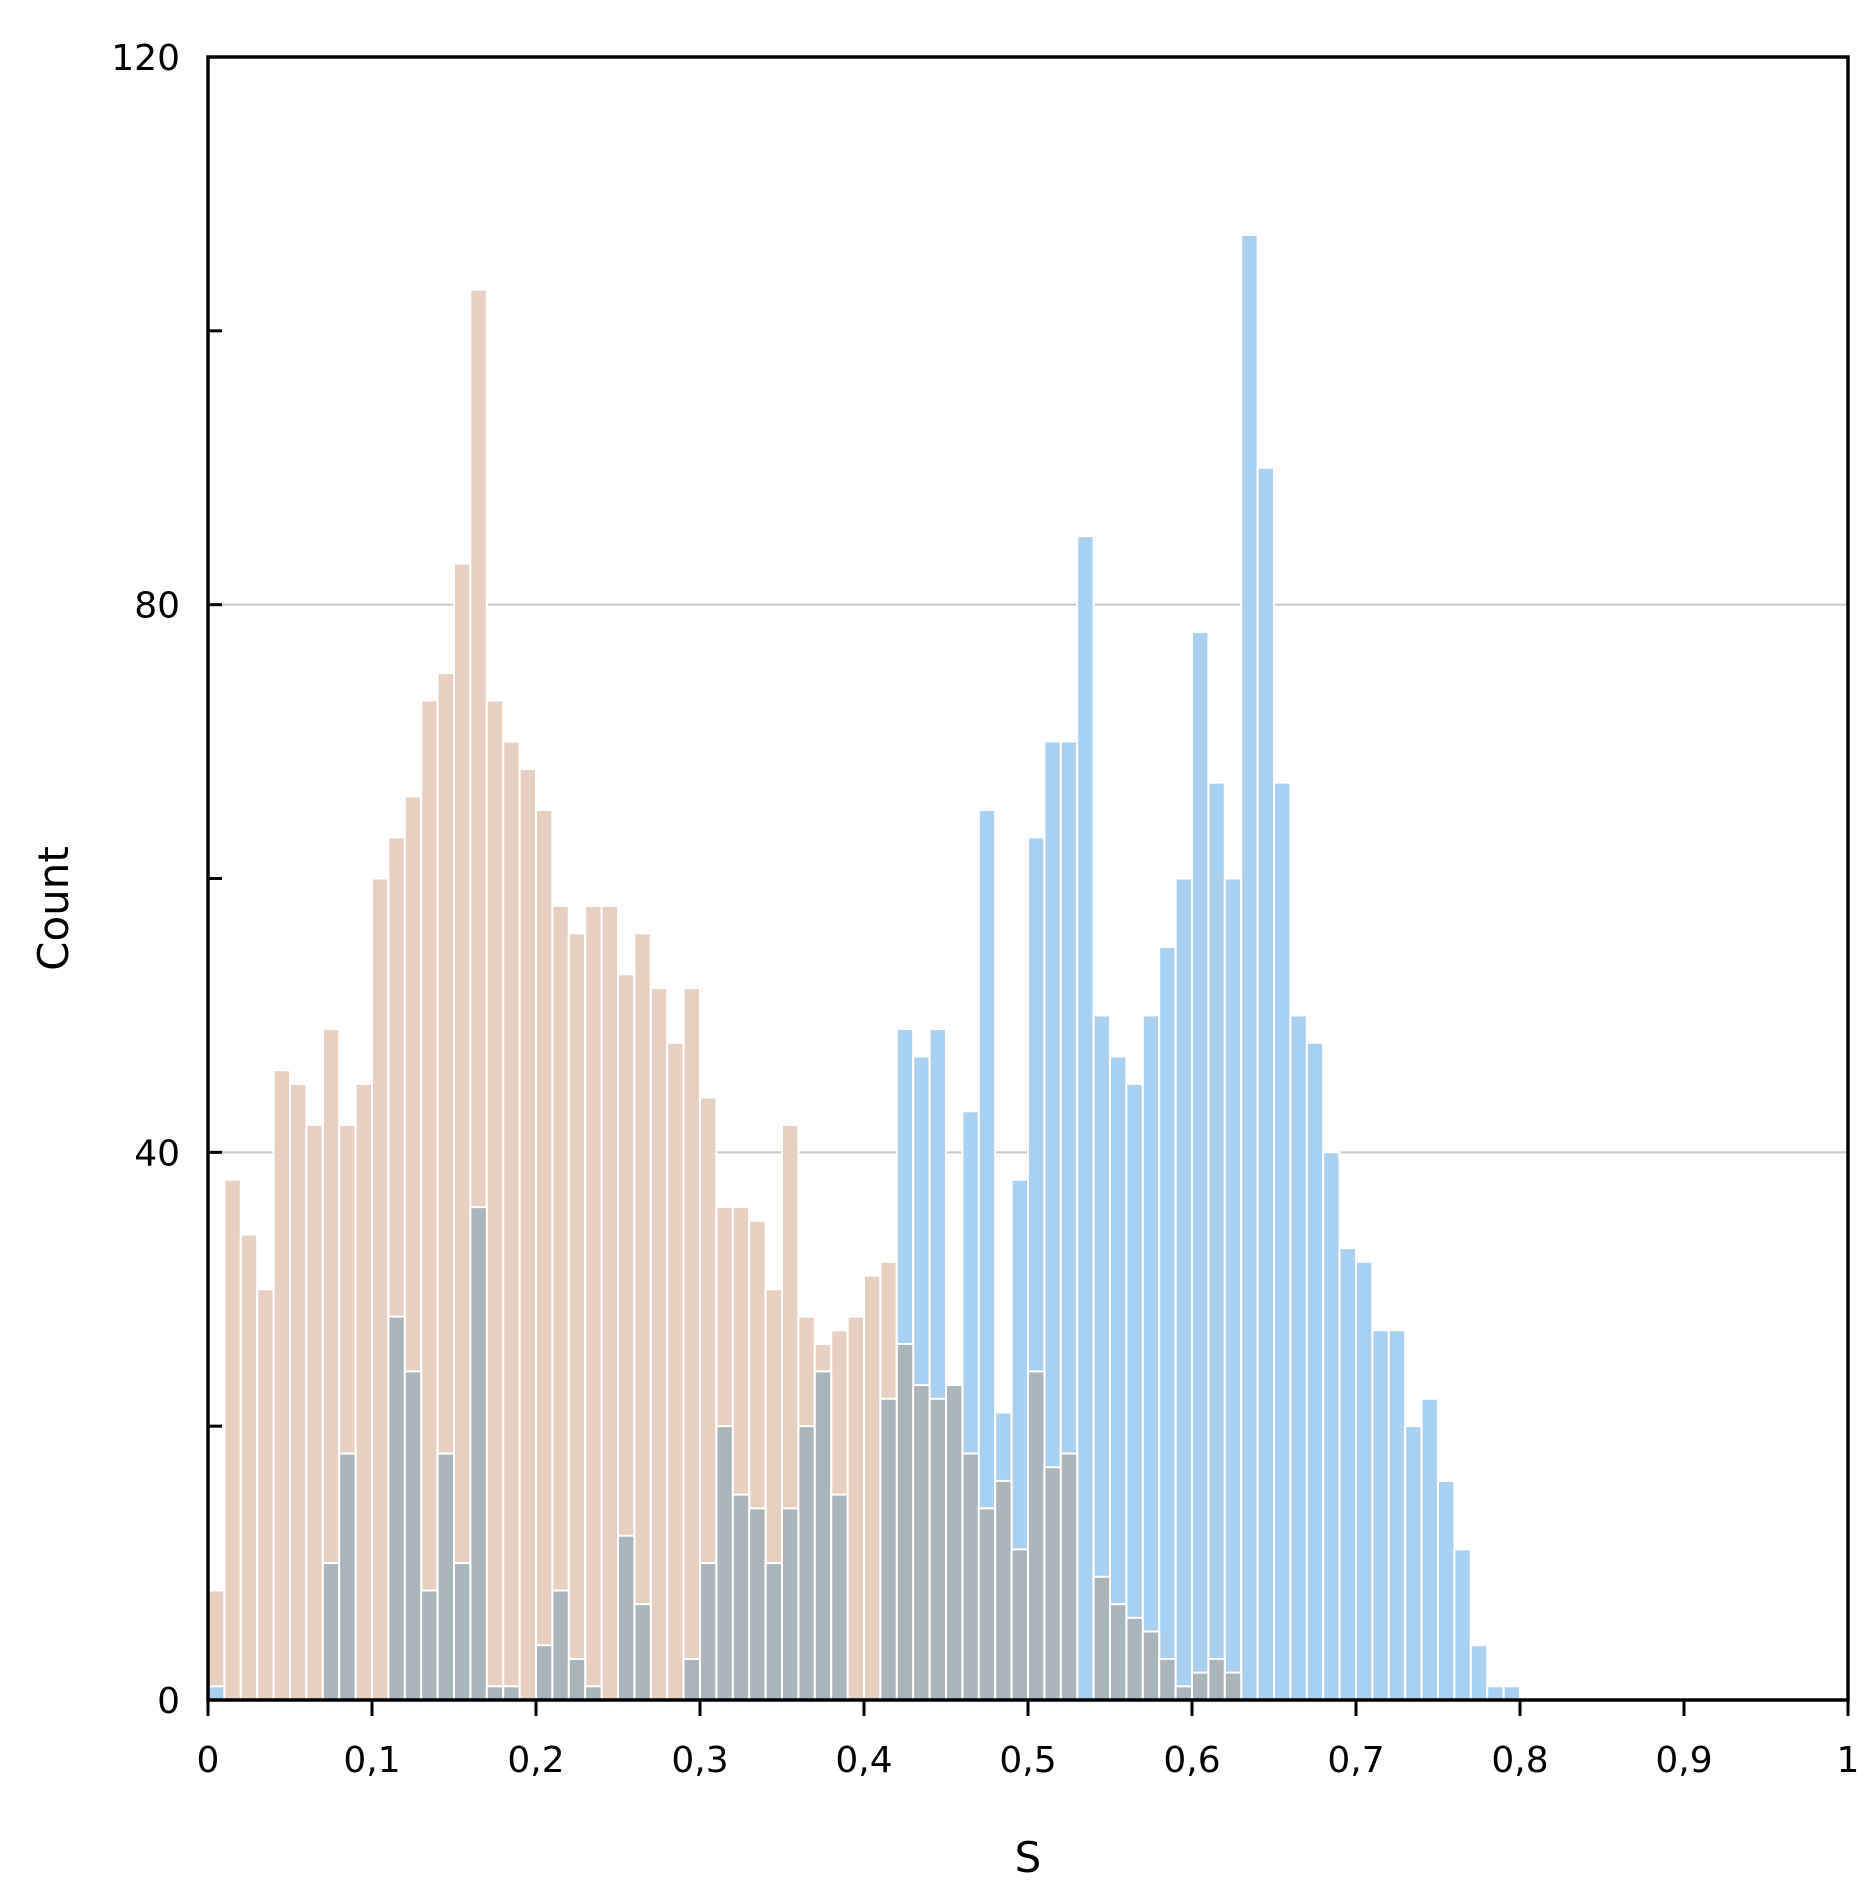  Describe the element at coordinates (1519, 1760) in the screenshot. I see `x-tick-label: 0,8` at that location.